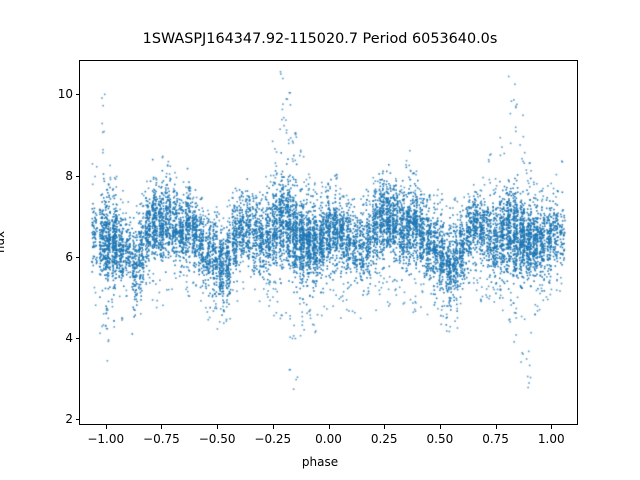 This screenshot has width=640, height=480. I want to click on x-tick-label: −1.00, so click(106, 439).